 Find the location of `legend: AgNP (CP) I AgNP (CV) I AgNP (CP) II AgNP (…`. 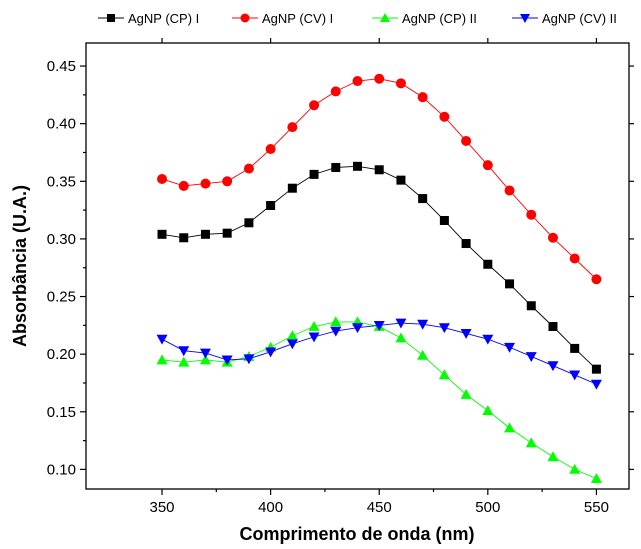

legend: AgNP (CP) I AgNP (CV) I AgNP (CP) II AgNP (… is located at coordinates (357, 18).